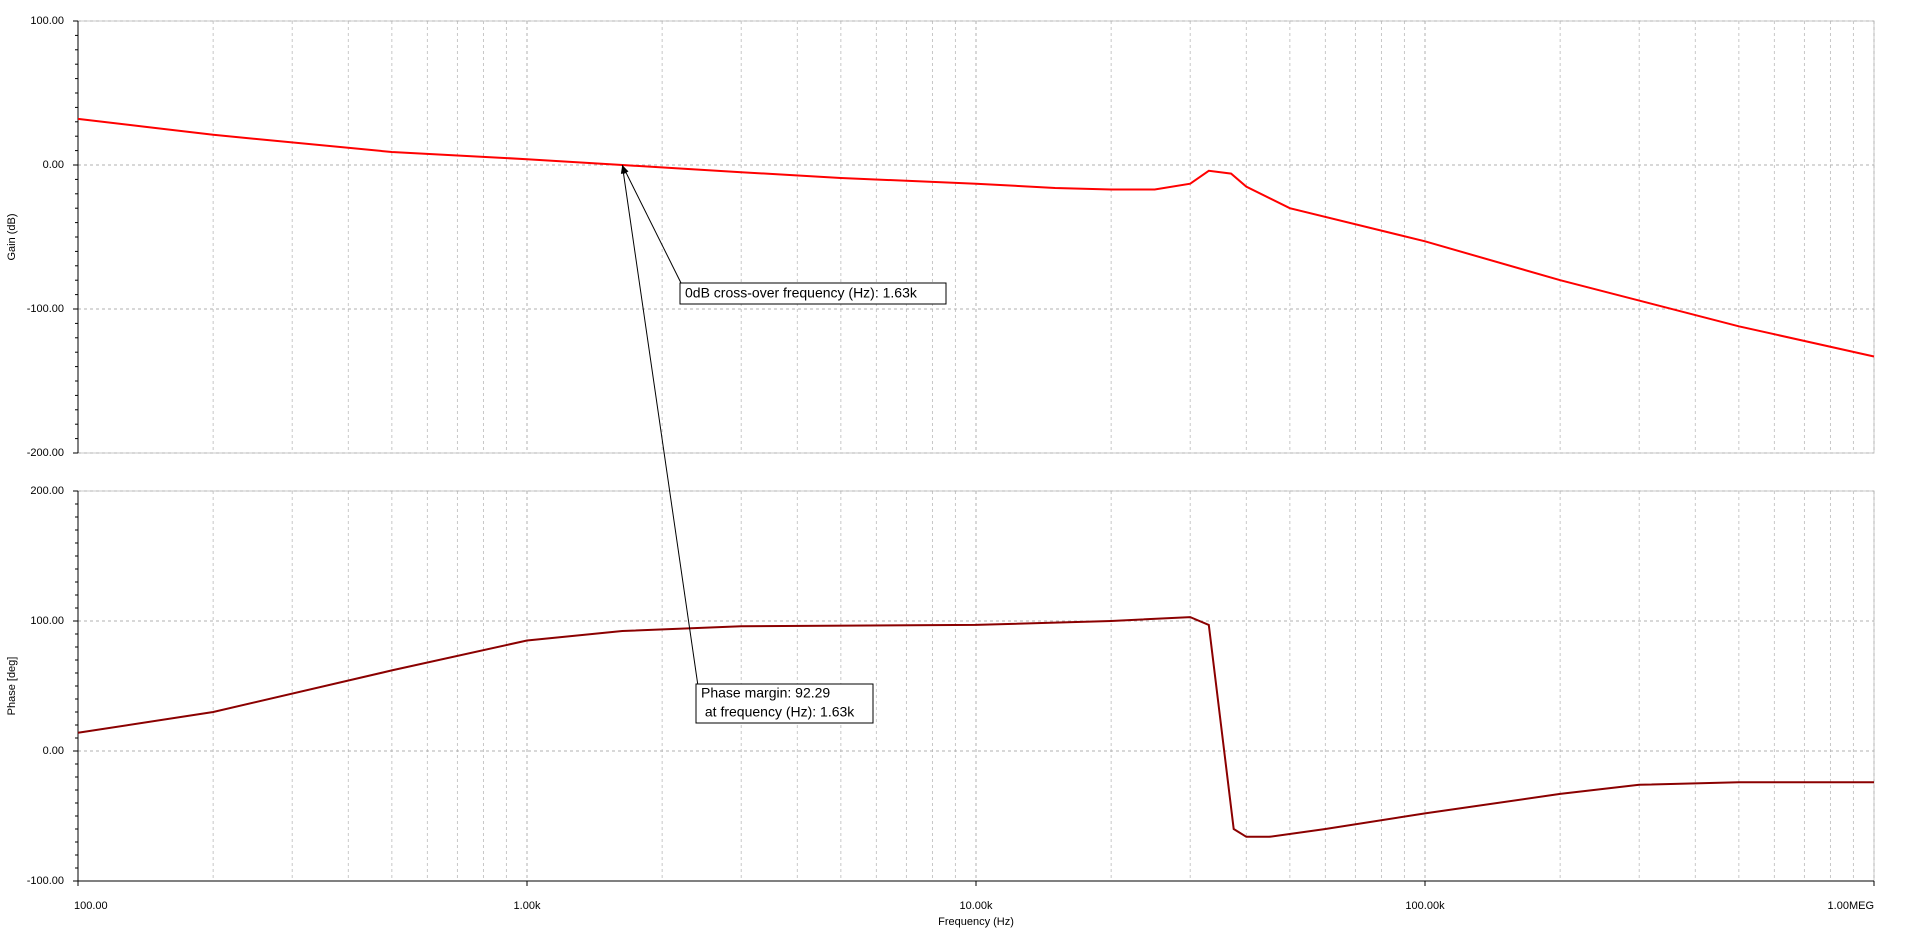 The width and height of the screenshot is (1918, 941). What do you see at coordinates (12, 236) in the screenshot?
I see `y-axis-label: Gain (dB)` at bounding box center [12, 236].